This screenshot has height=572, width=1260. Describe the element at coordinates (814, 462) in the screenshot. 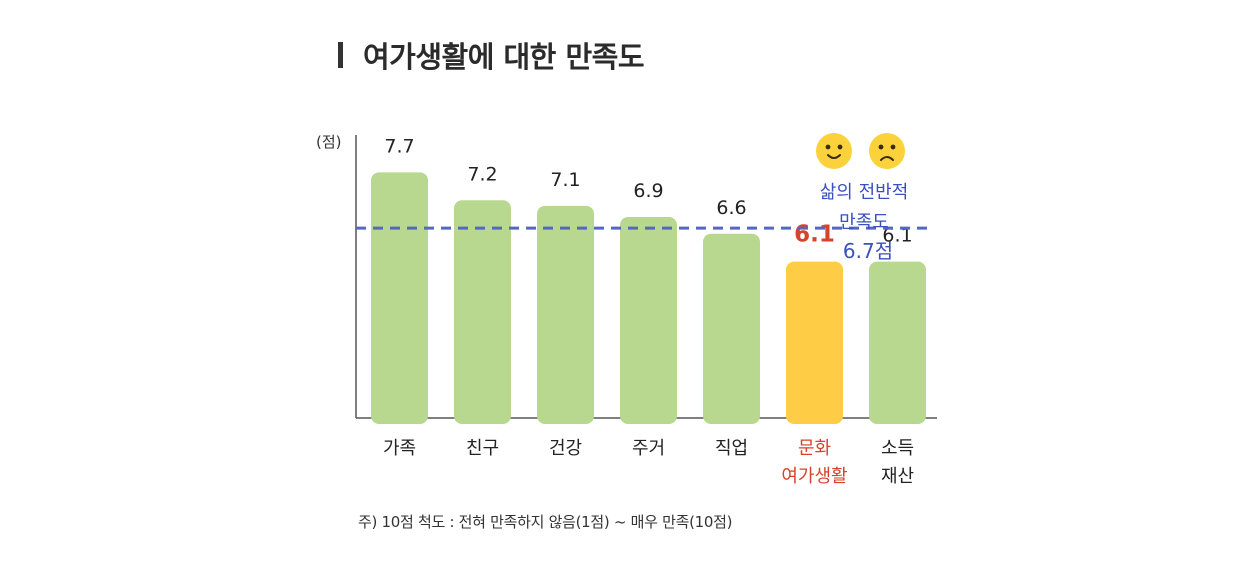

I see `category-label-6: 문화 여가생활` at that location.